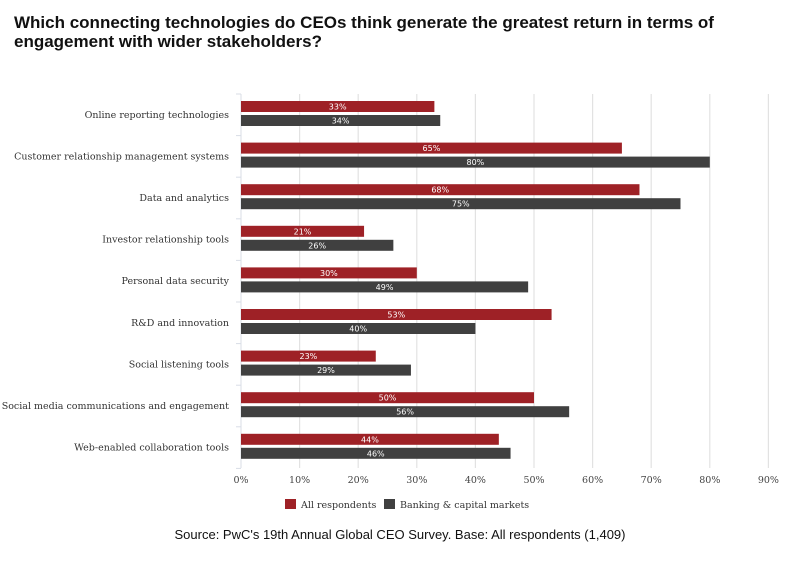 This screenshot has width=800, height=561. What do you see at coordinates (358, 480) in the screenshot?
I see `x-tick-label: 20%` at bounding box center [358, 480].